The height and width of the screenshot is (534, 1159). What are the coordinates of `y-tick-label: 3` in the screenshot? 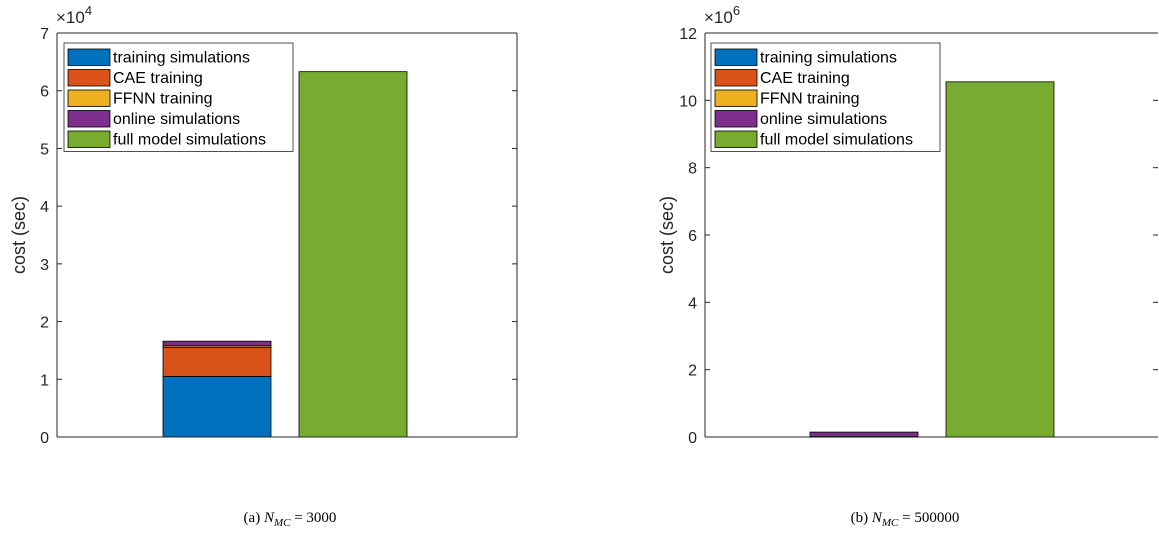 It's located at (44, 265).